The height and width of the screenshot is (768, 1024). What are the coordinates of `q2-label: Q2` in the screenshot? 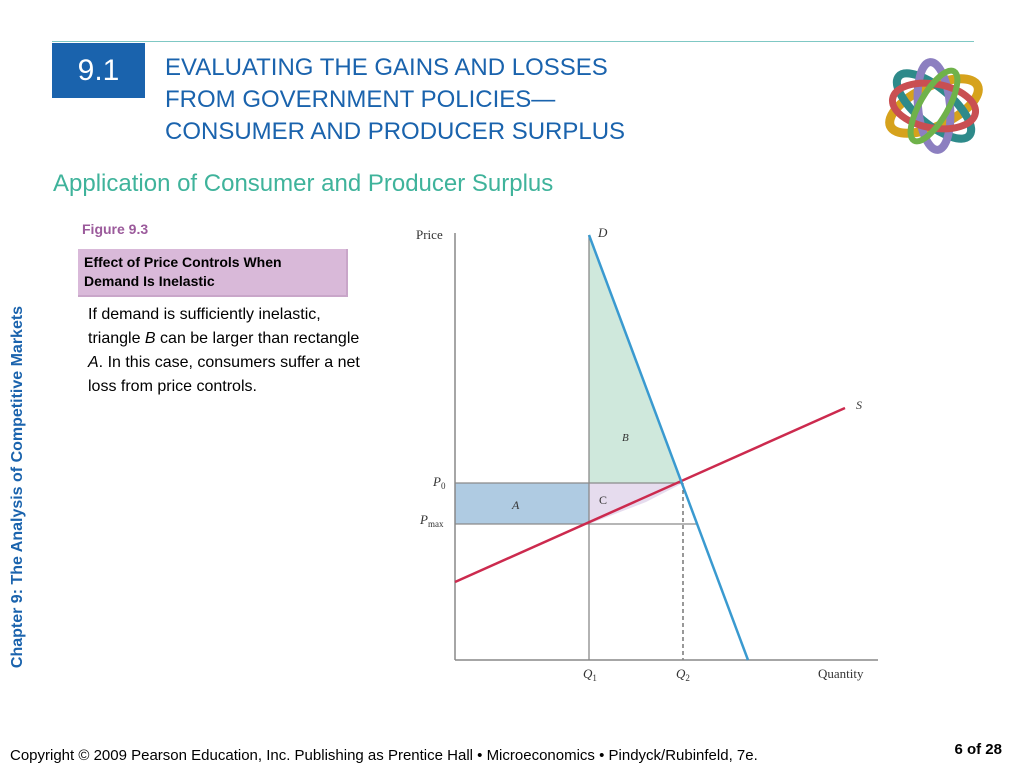 It's located at (683, 674).